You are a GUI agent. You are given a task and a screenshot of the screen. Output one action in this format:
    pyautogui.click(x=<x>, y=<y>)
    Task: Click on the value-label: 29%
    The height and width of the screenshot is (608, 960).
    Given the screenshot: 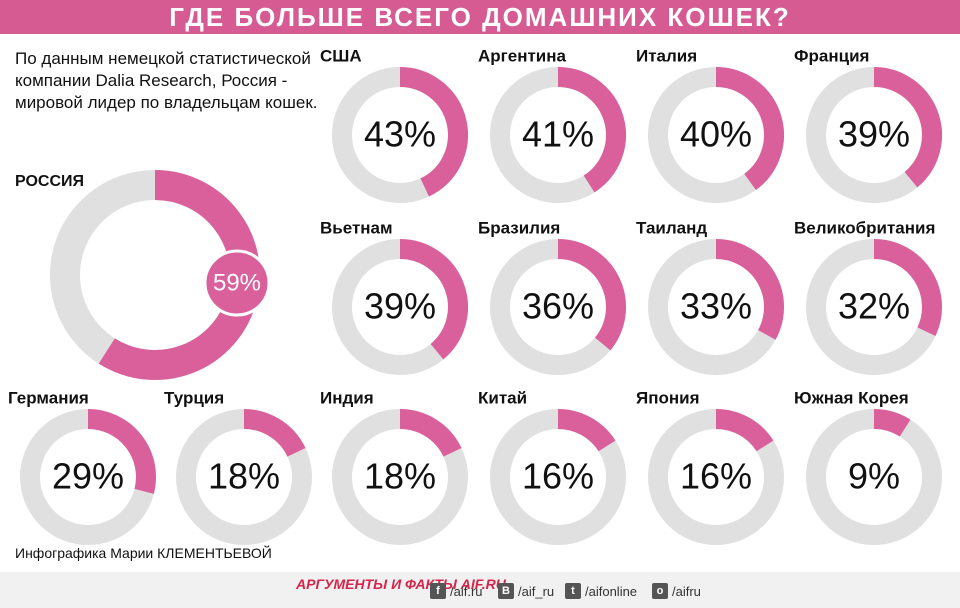 What is the action you would take?
    pyautogui.click(x=88, y=476)
    